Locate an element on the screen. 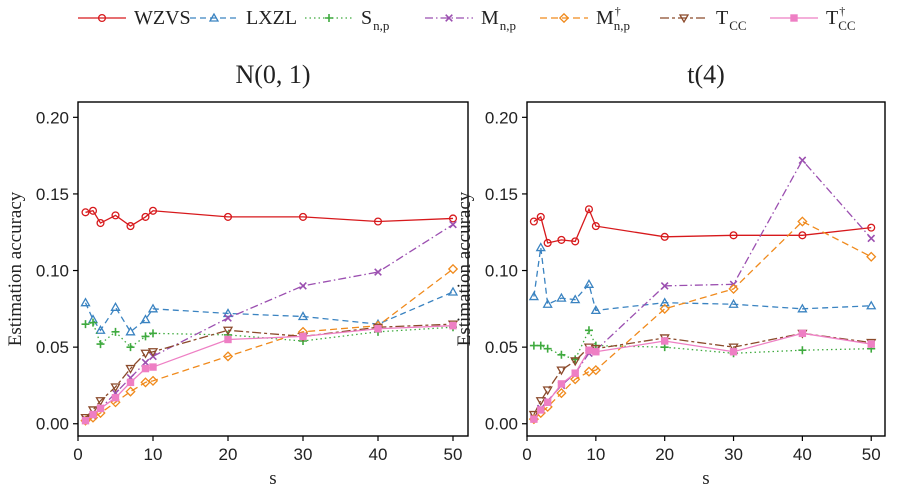  point-wzvs-s20 is located at coordinates (664, 236).